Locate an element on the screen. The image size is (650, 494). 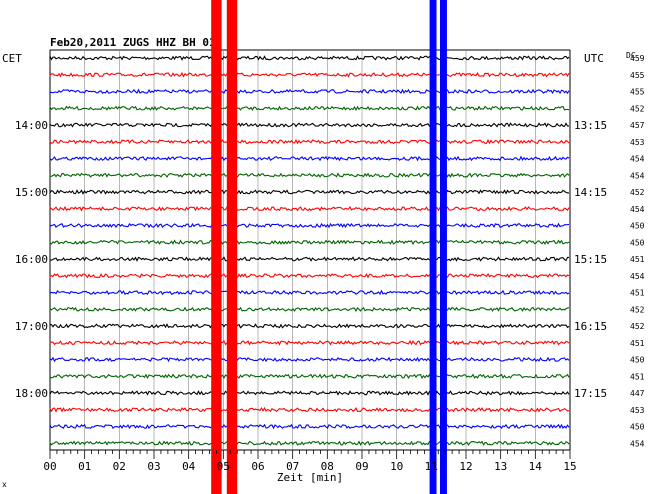
cet-time-label: 18:00 is located at coordinates (31, 393).